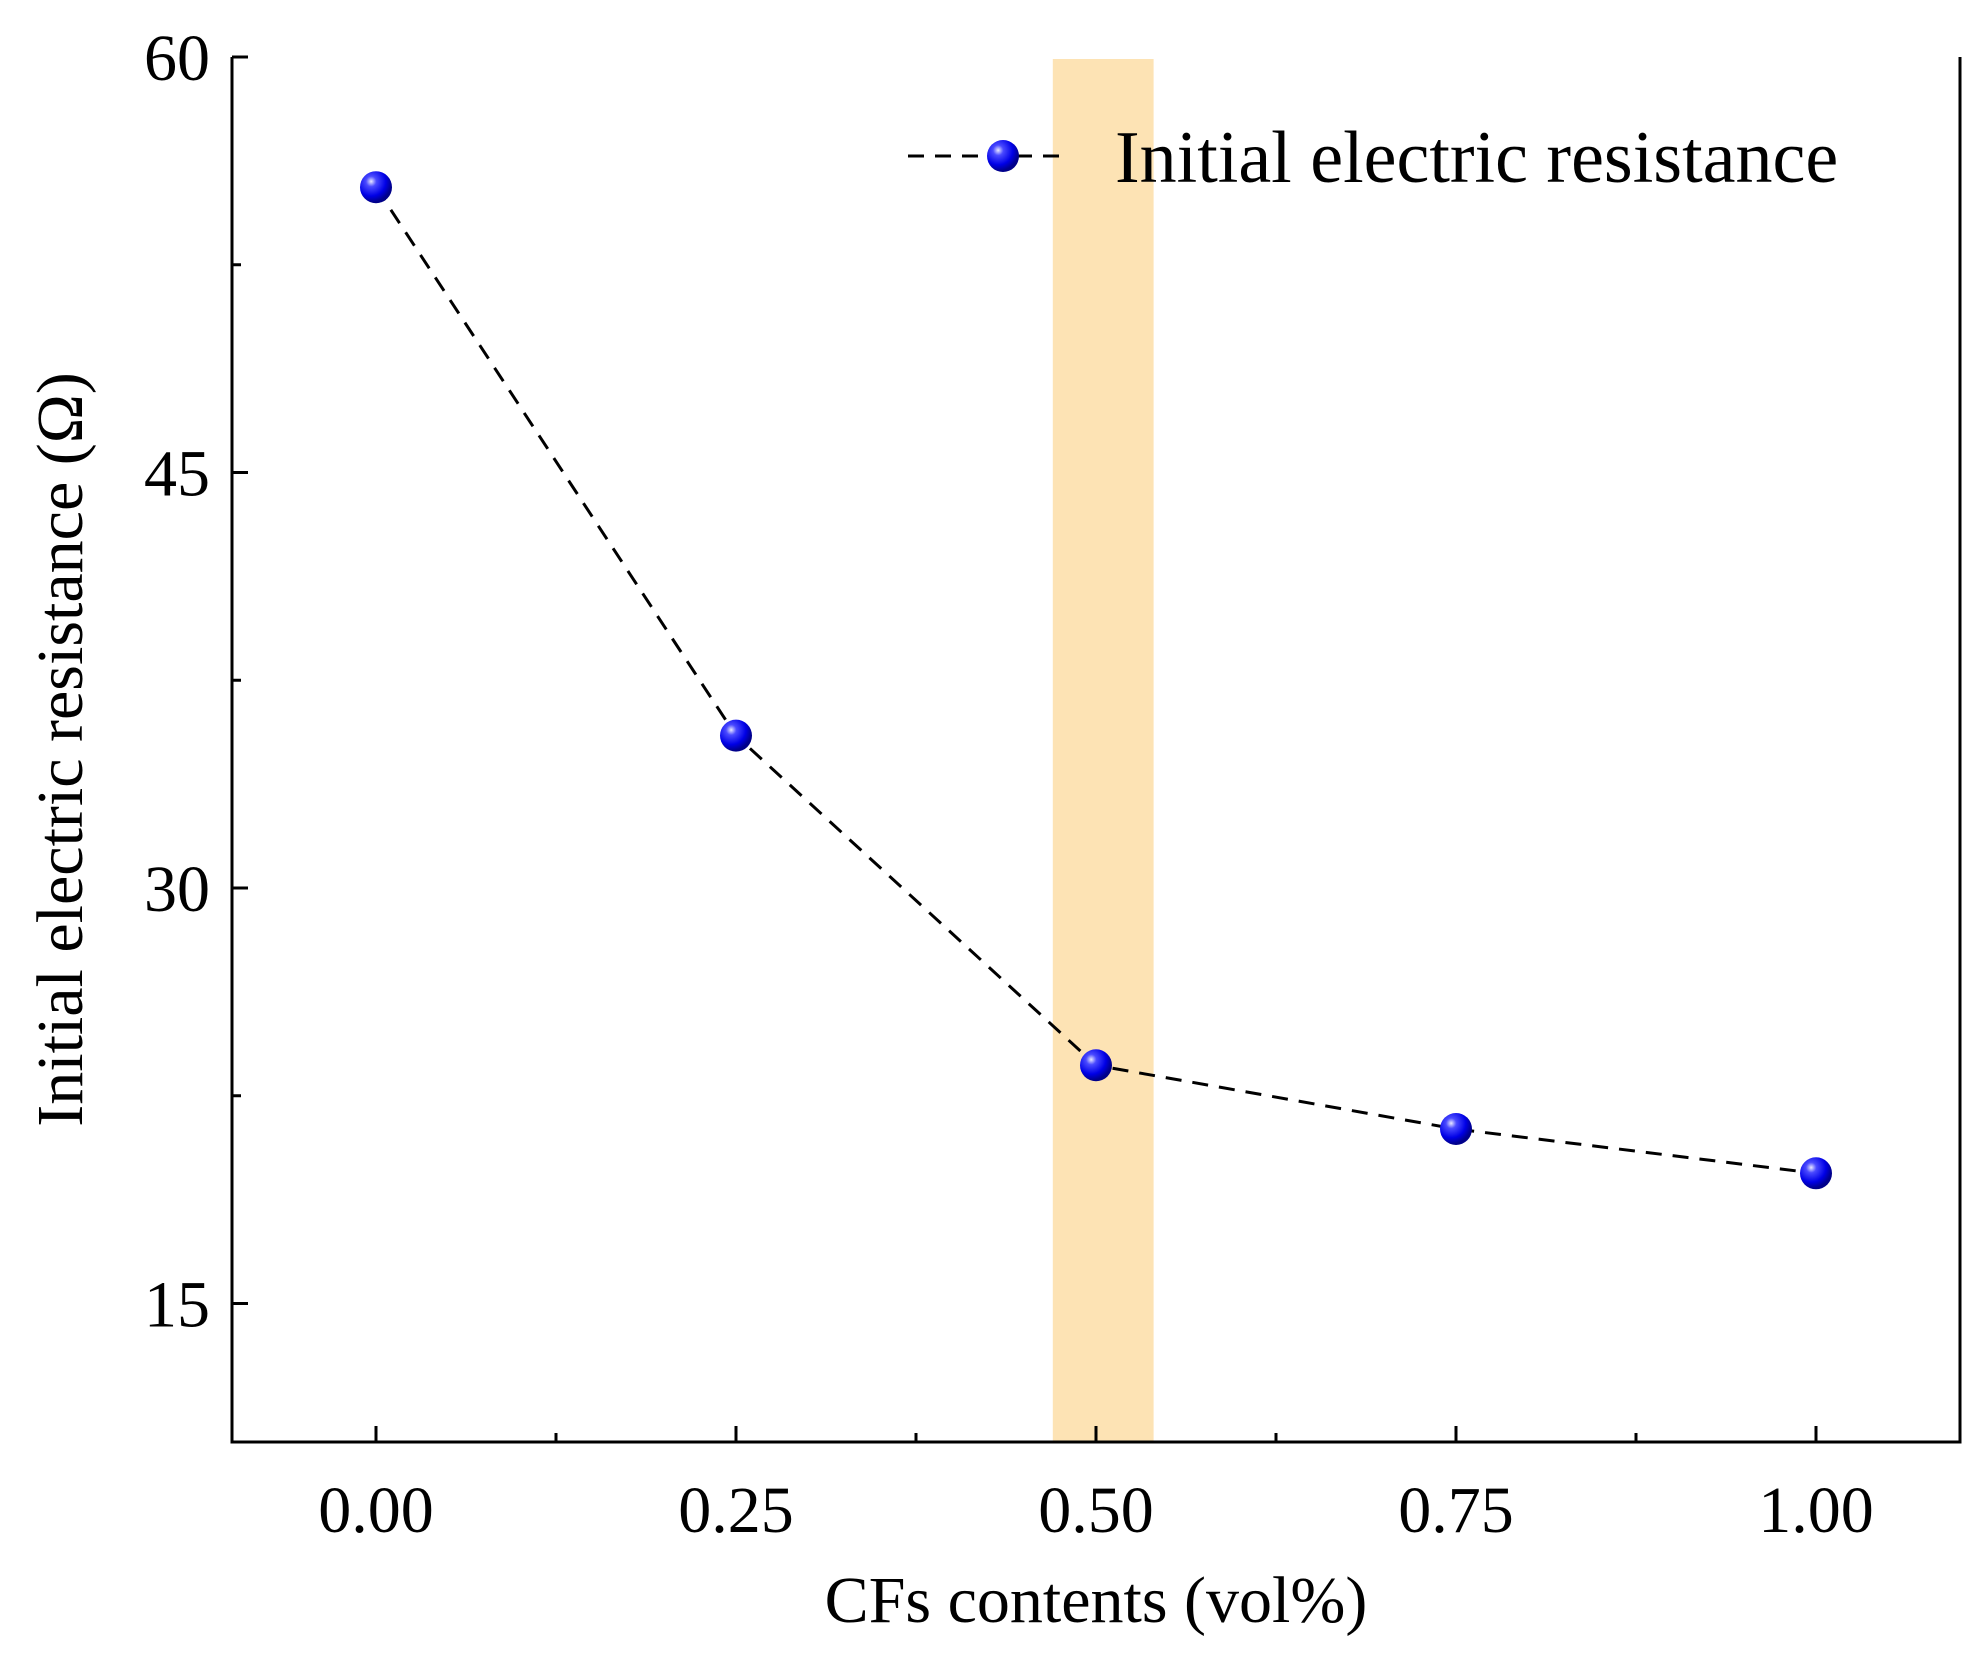  I want to click on x-tick-label: 0.00, so click(376, 1510).